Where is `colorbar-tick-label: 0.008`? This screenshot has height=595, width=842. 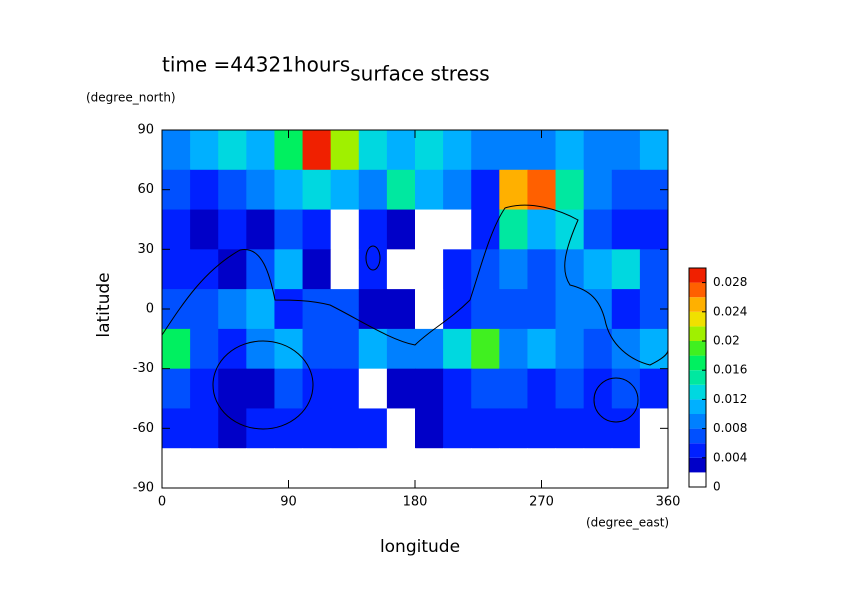
colorbar-tick-label: 0.008 is located at coordinates (730, 428).